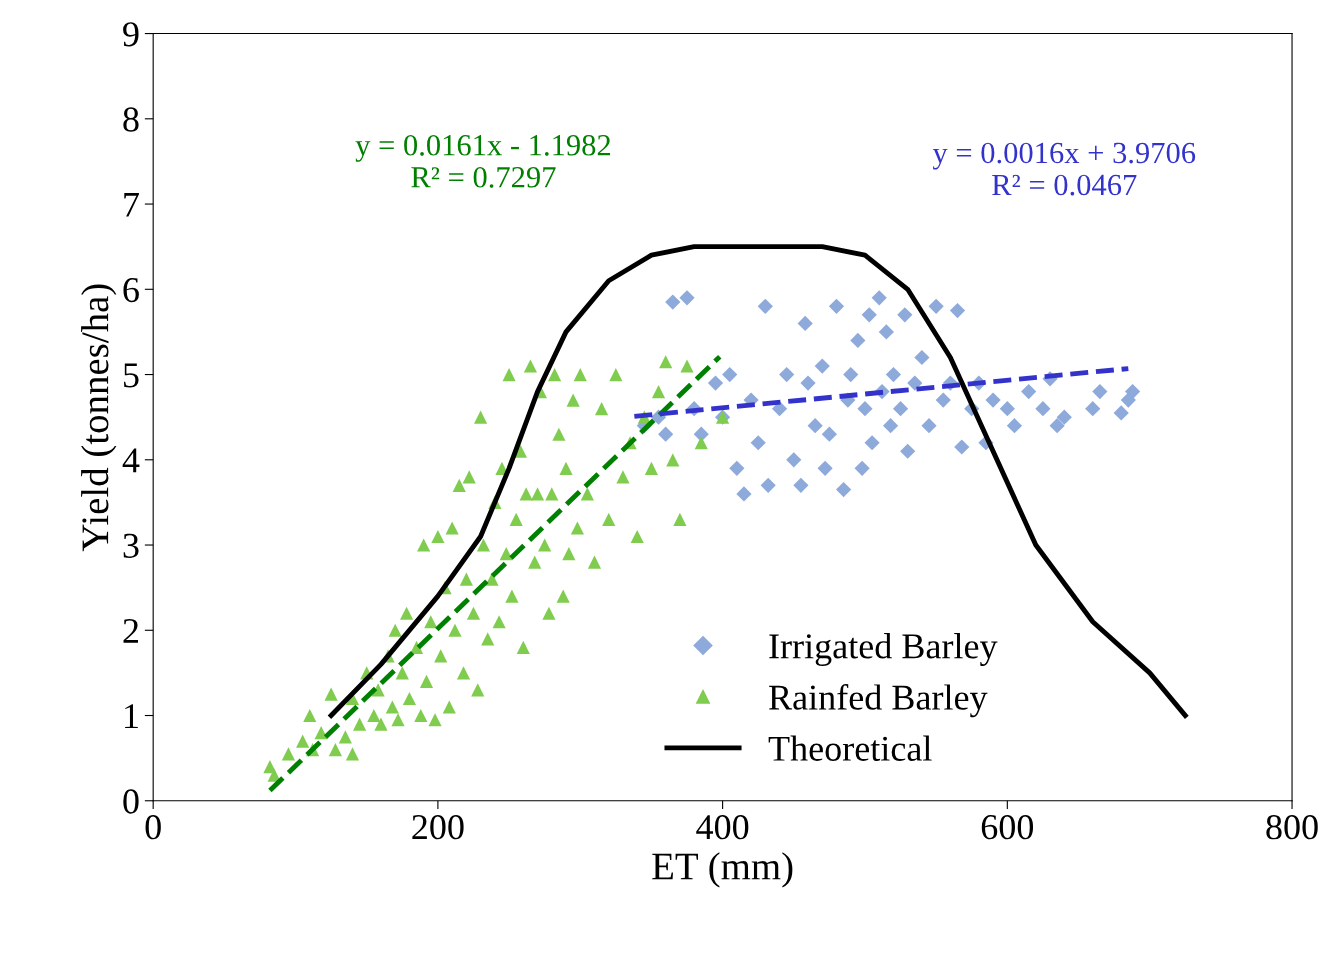 This screenshot has height=959, width=1332. I want to click on y-tick-label: 6, so click(131, 290).